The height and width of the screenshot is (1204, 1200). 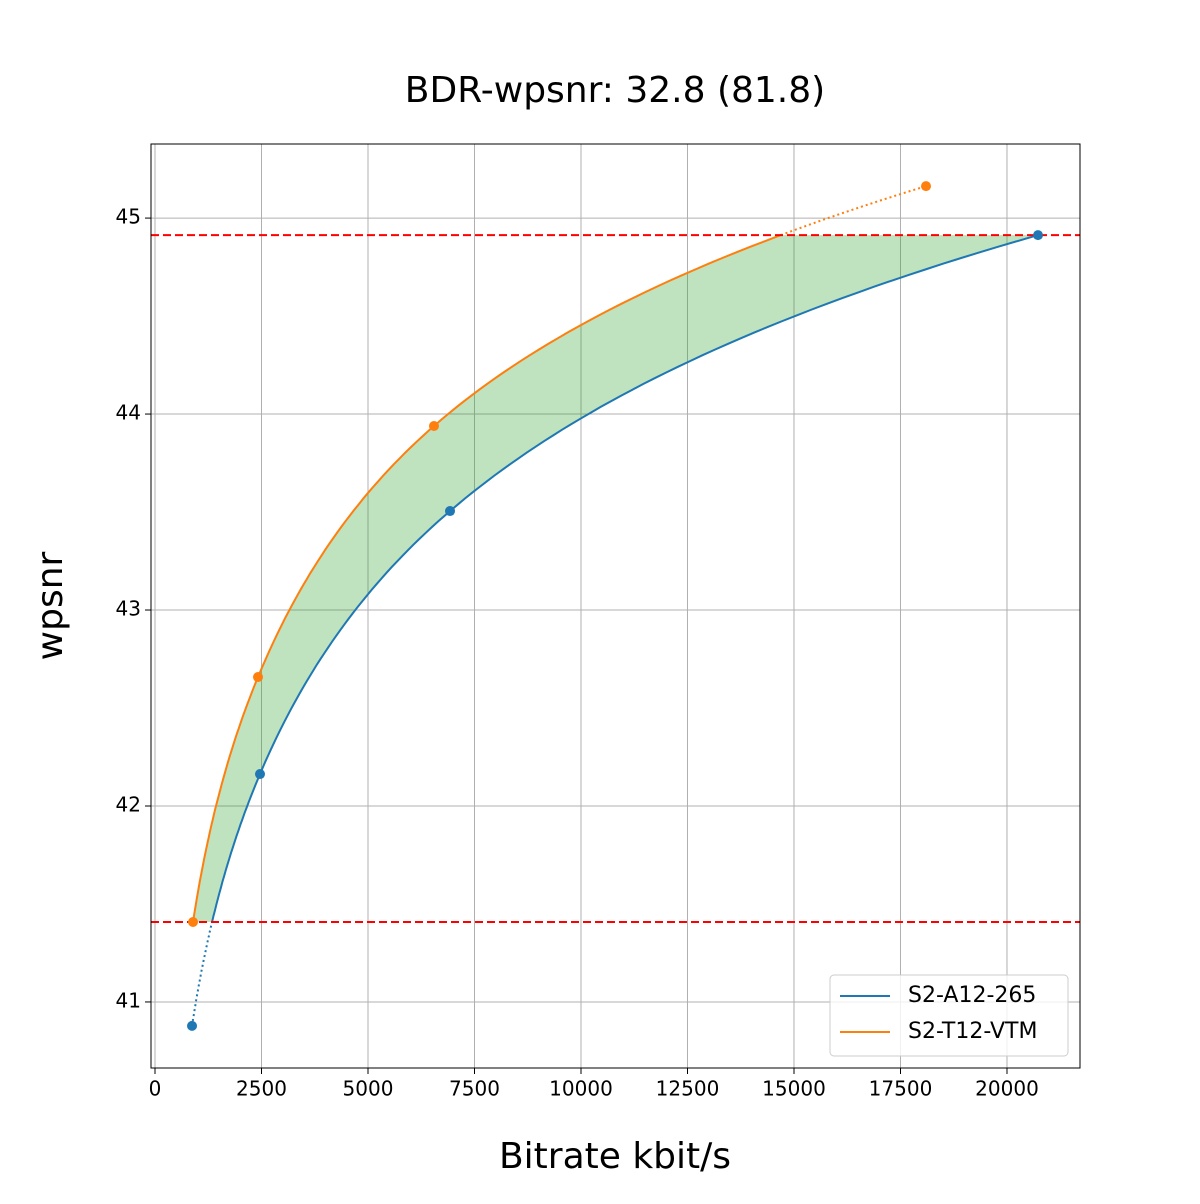 I want to click on x-tick-label: 5000, so click(x=368, y=1089).